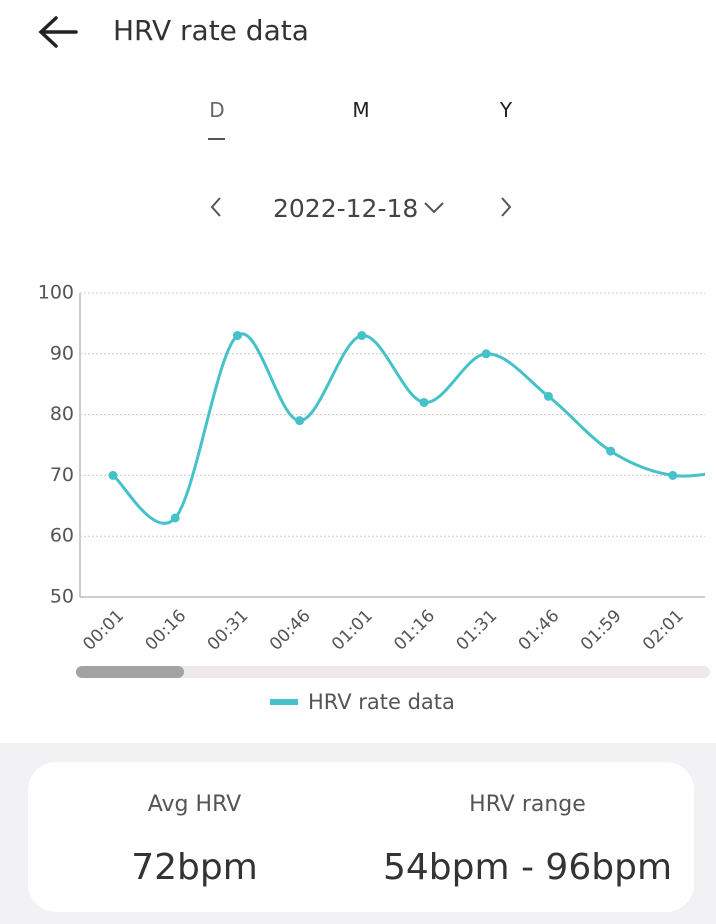  I want to click on y-tick-label: 100, so click(56, 293).